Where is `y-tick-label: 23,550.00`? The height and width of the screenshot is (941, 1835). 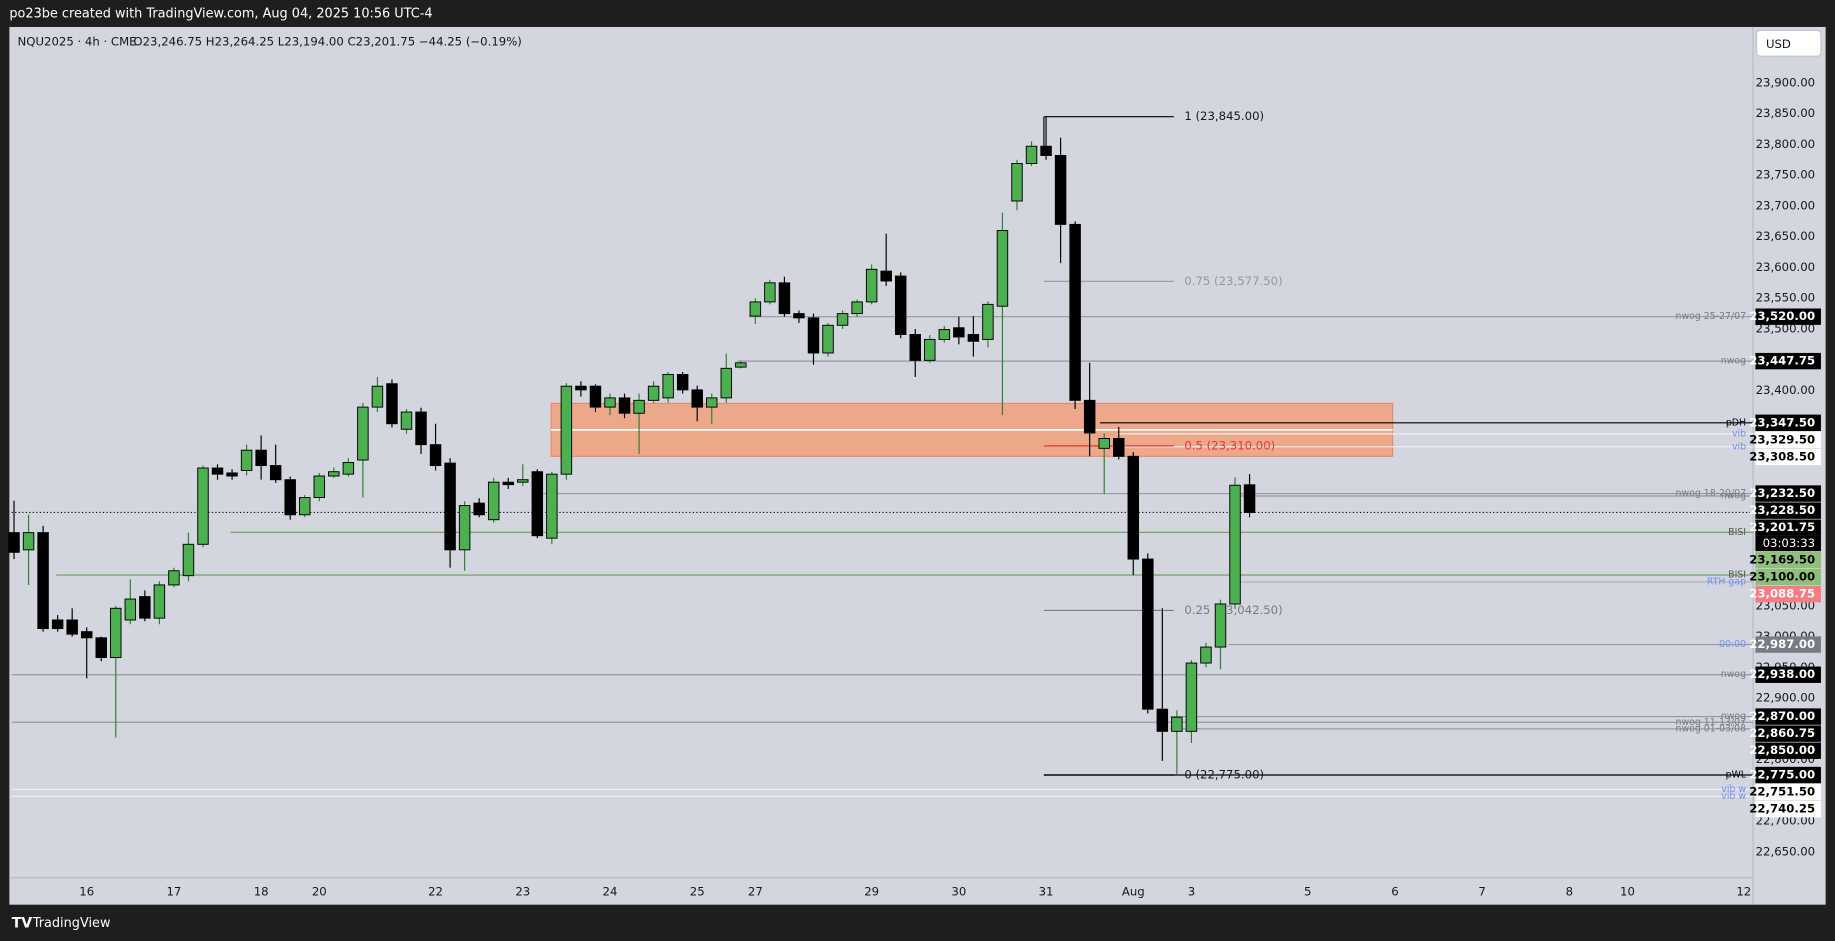
y-tick-label: 23,550.00 is located at coordinates (1785, 298).